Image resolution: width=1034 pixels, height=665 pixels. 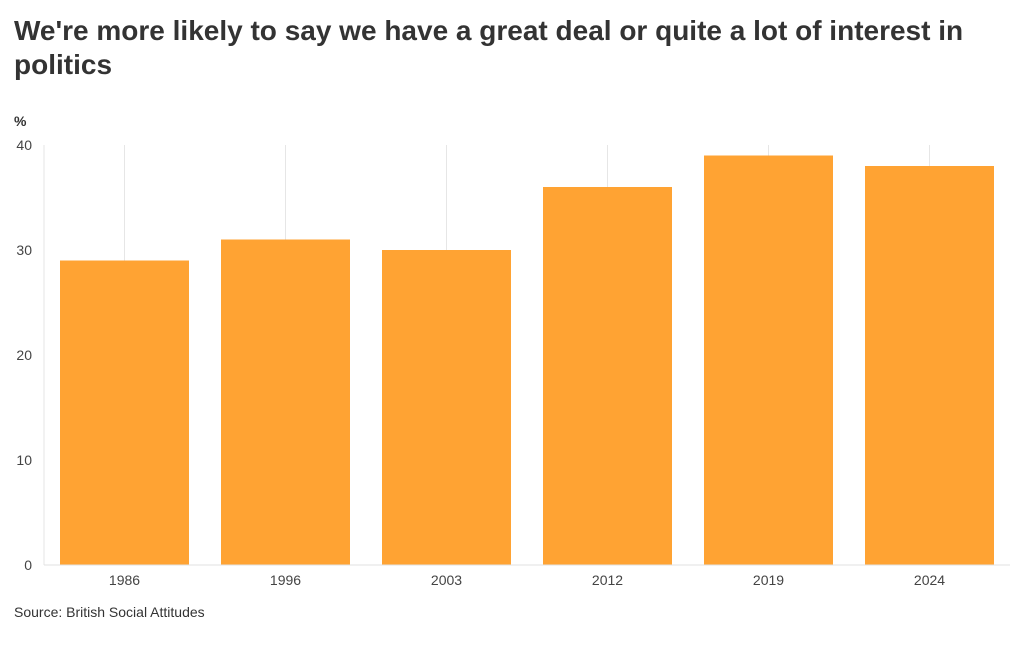 What do you see at coordinates (24, 145) in the screenshot?
I see `y-tick-40: 40` at bounding box center [24, 145].